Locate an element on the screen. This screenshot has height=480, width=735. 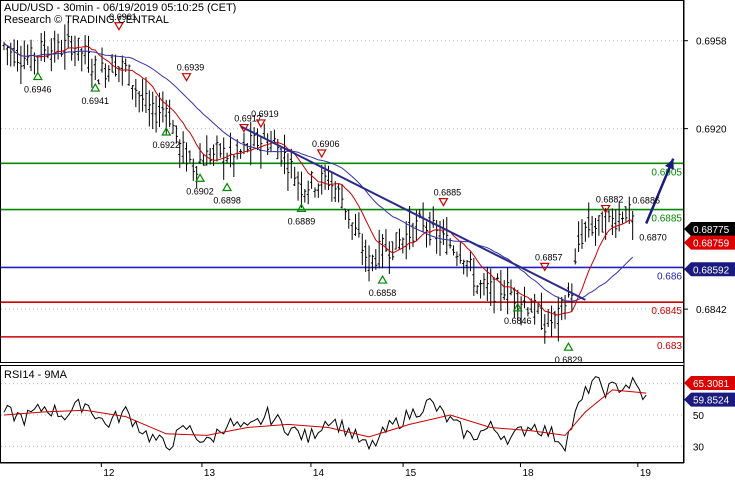
x-tick-label: 14 is located at coordinates (319, 473).